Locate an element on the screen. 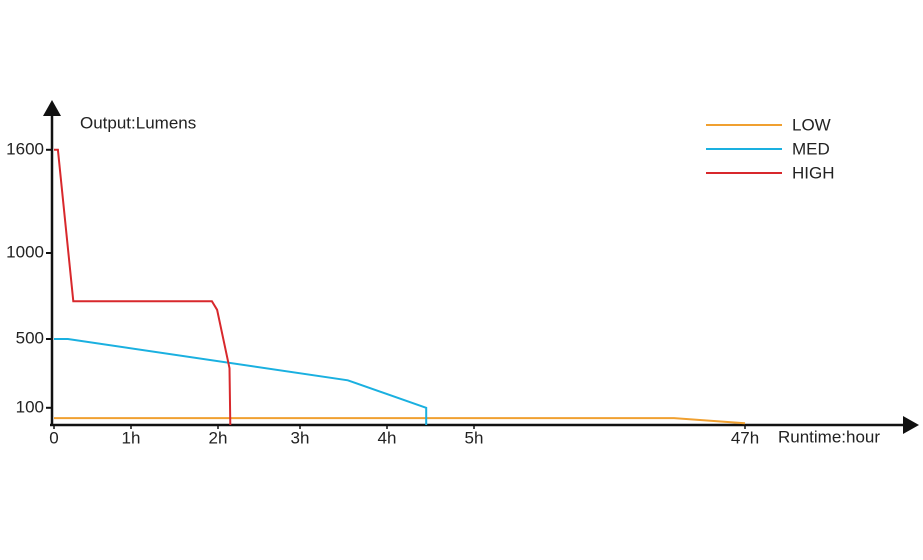 Image resolution: width=923 pixels, height=560 pixels. legend-label: HIGH is located at coordinates (813, 172).